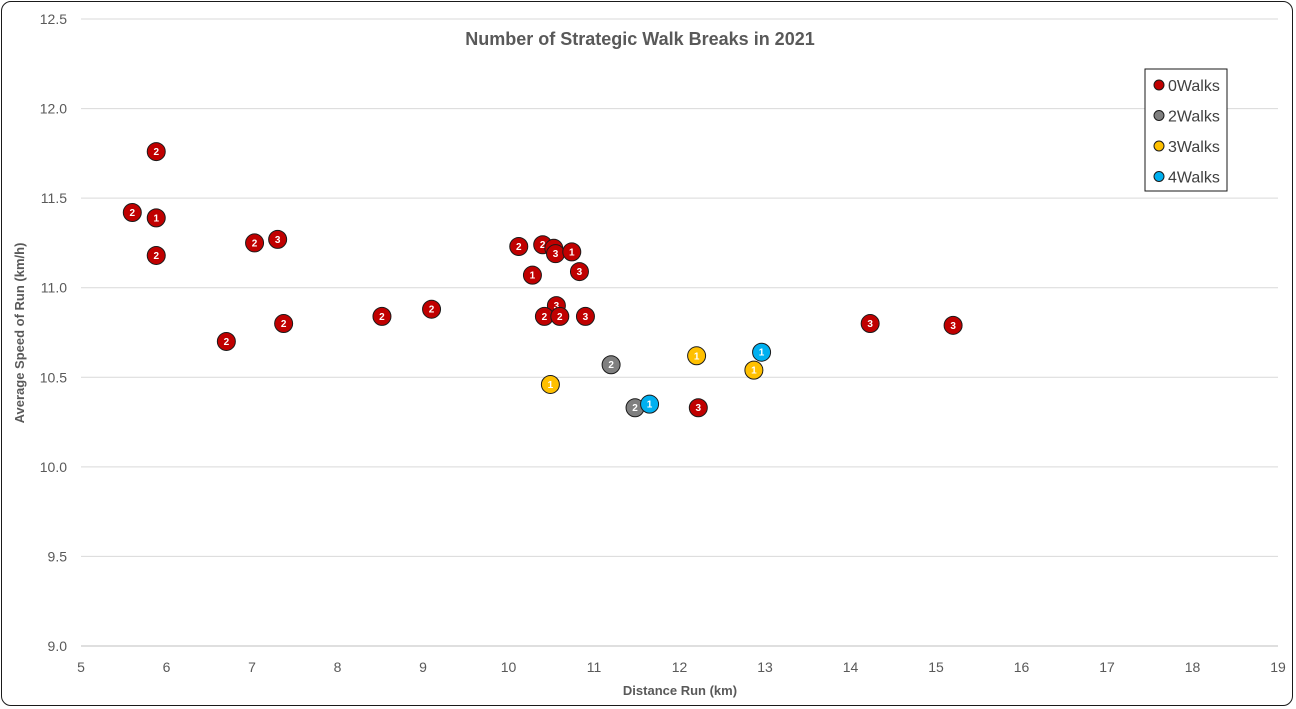  I want to click on y-axis-tick-labels: 9.0 9.5 10.0 10.5 11.0 11.5 12.0 12.5, so click(53, 332).